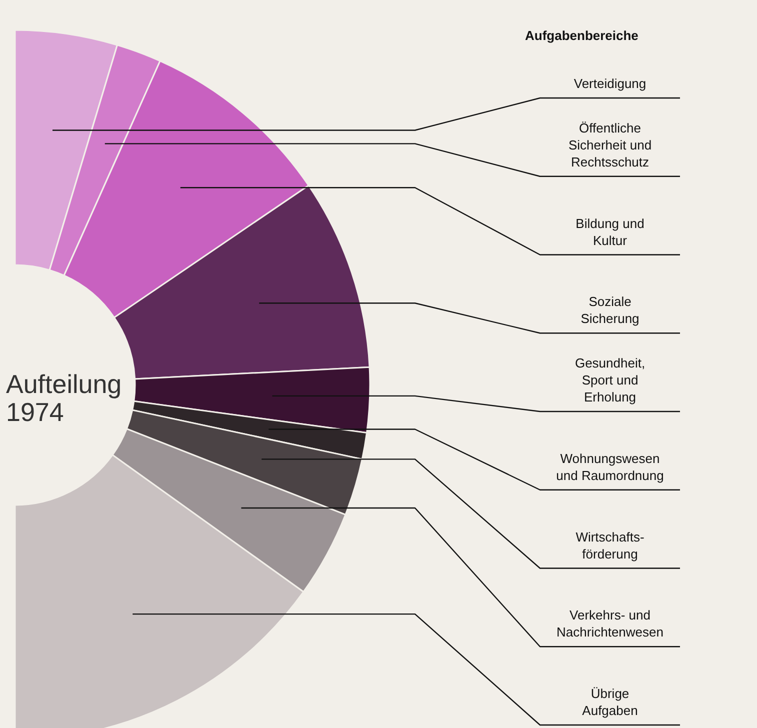  Describe the element at coordinates (610, 310) in the screenshot. I see `slice-label: Soziale Sicherung` at that location.